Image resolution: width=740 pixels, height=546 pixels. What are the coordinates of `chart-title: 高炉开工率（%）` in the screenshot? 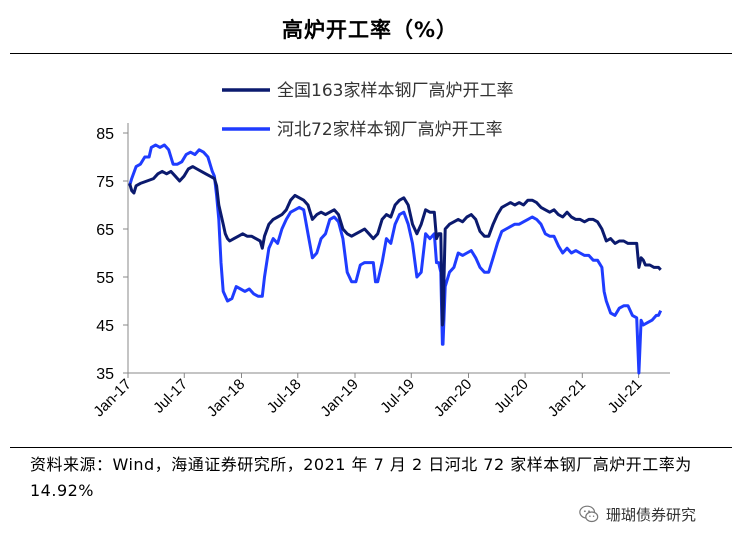 It's located at (370, 30).